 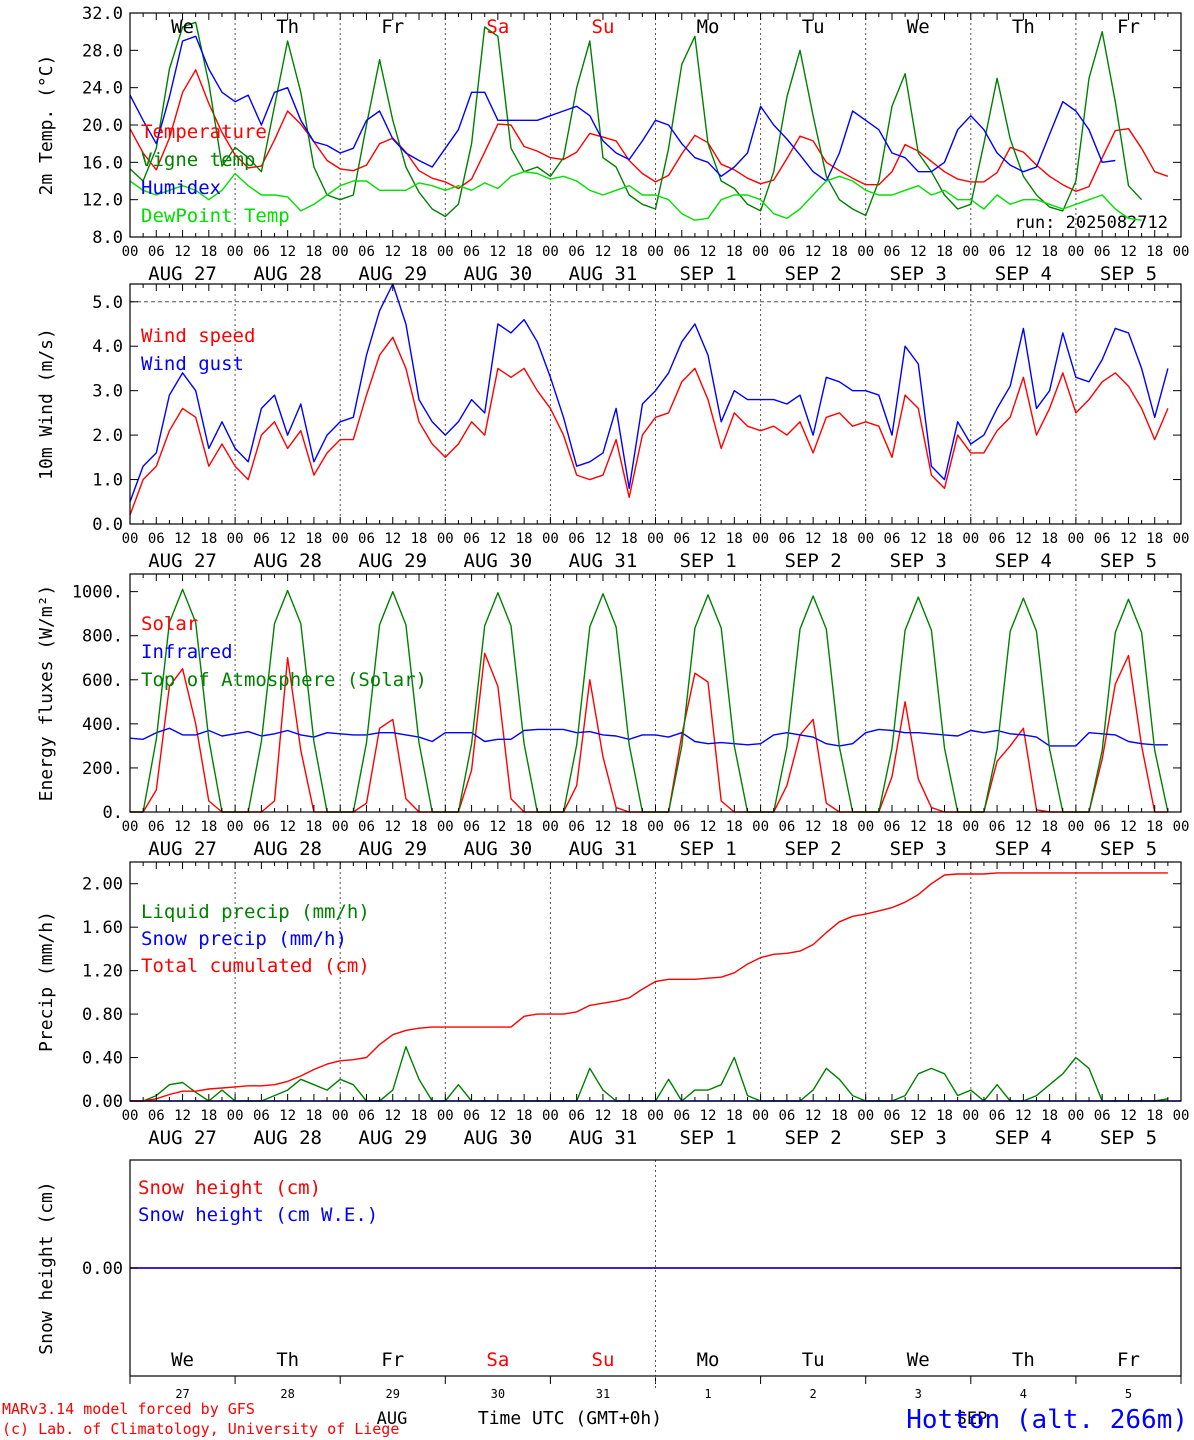 I want to click on y-tick-label: 0., so click(x=113, y=813).